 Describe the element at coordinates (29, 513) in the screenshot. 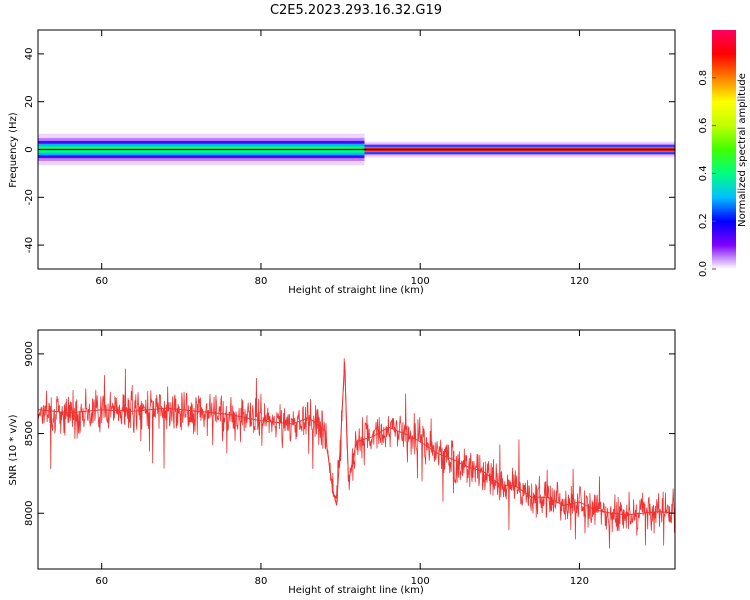

I see `y-tick-label: 8000` at that location.